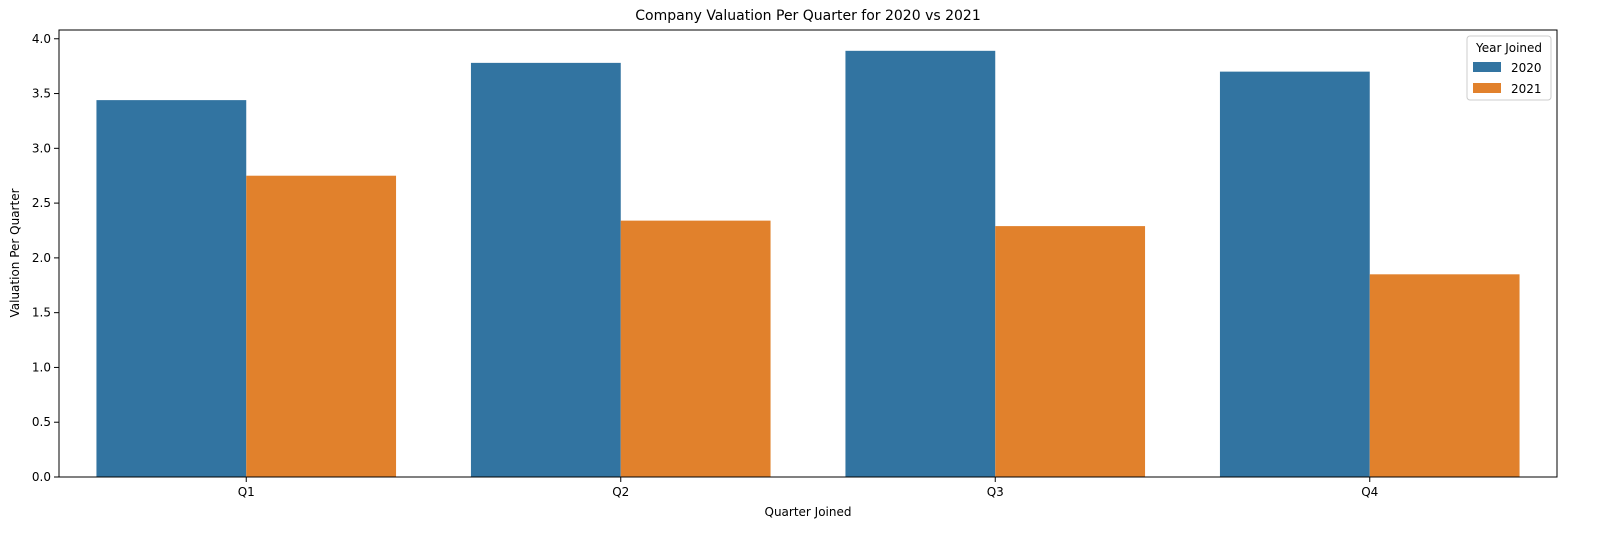  I want to click on bar-q3-2021, so click(1070, 351).